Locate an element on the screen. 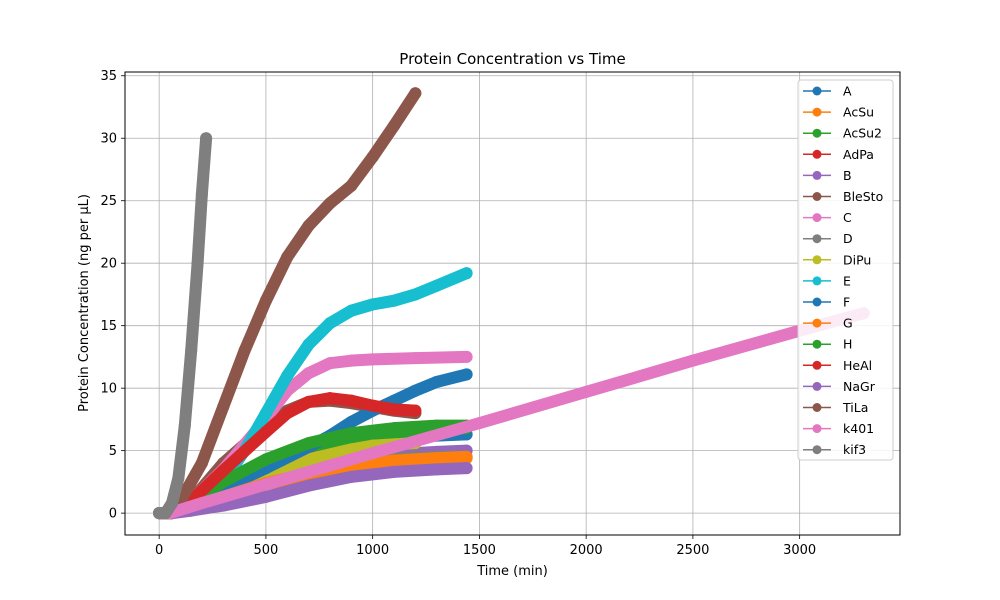 The image size is (1000, 600). legend-item: H is located at coordinates (827, 344).